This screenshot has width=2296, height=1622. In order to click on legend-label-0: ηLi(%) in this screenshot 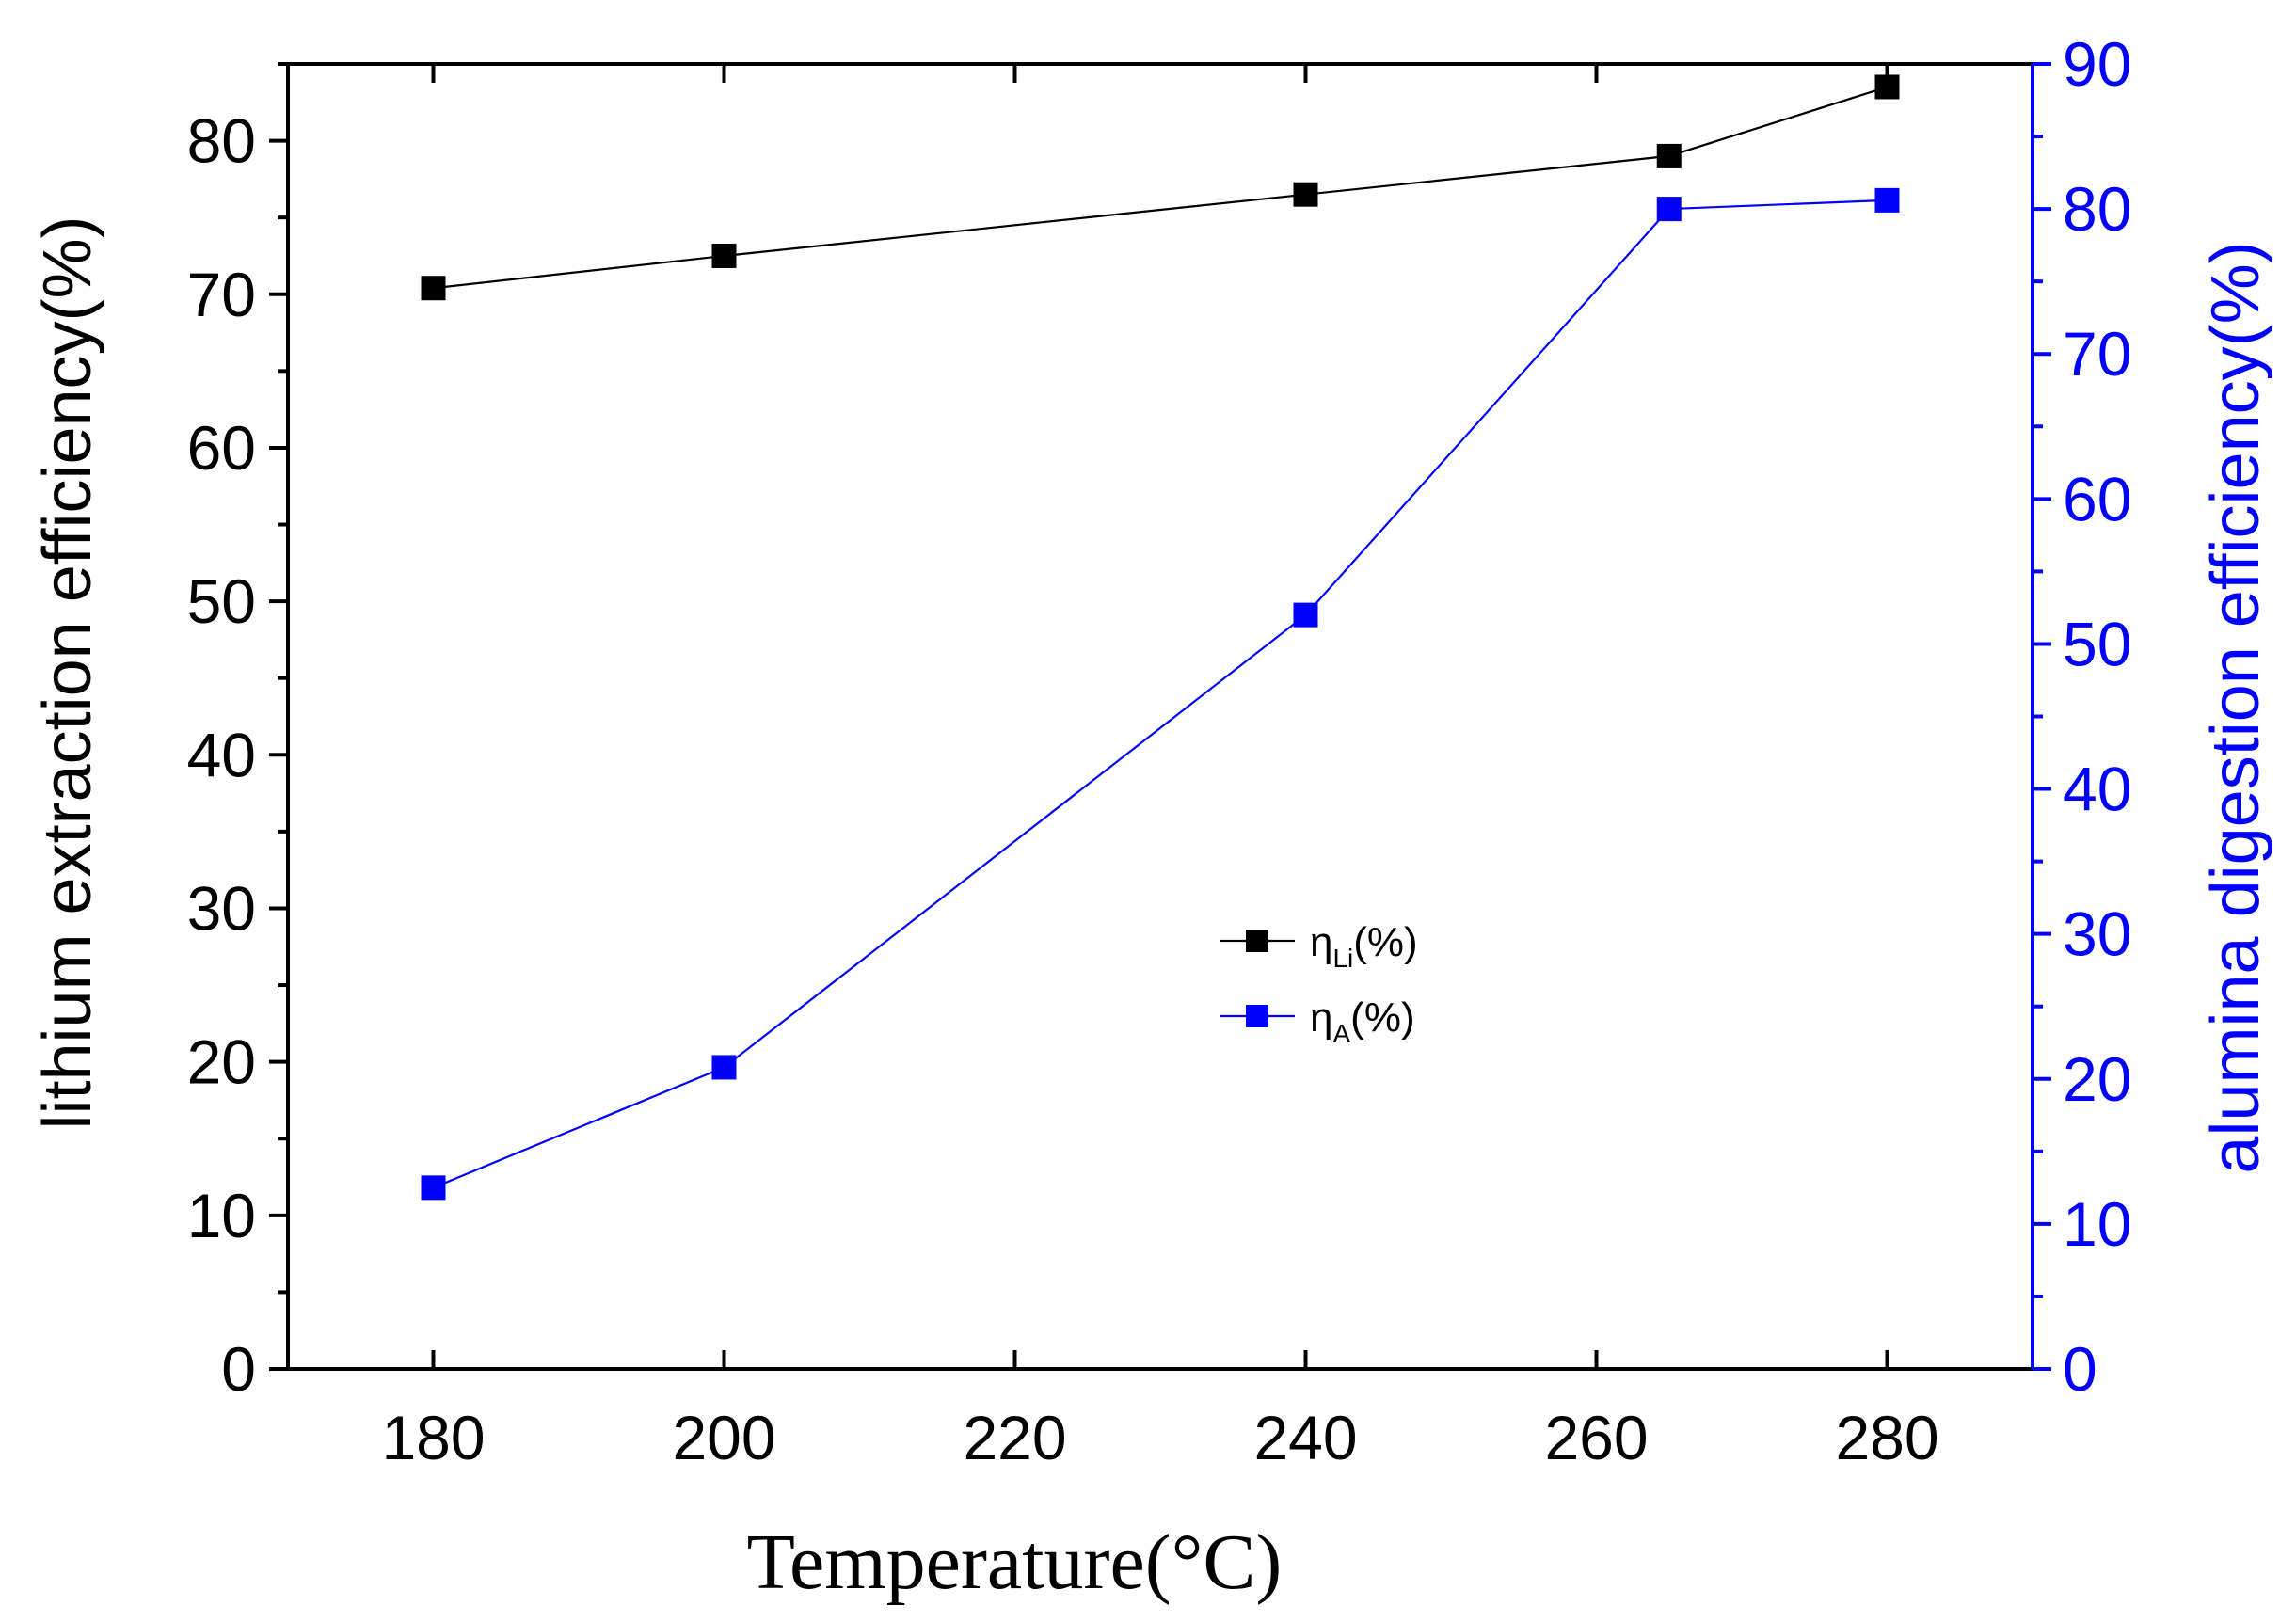, I will do `click(1364, 946)`.